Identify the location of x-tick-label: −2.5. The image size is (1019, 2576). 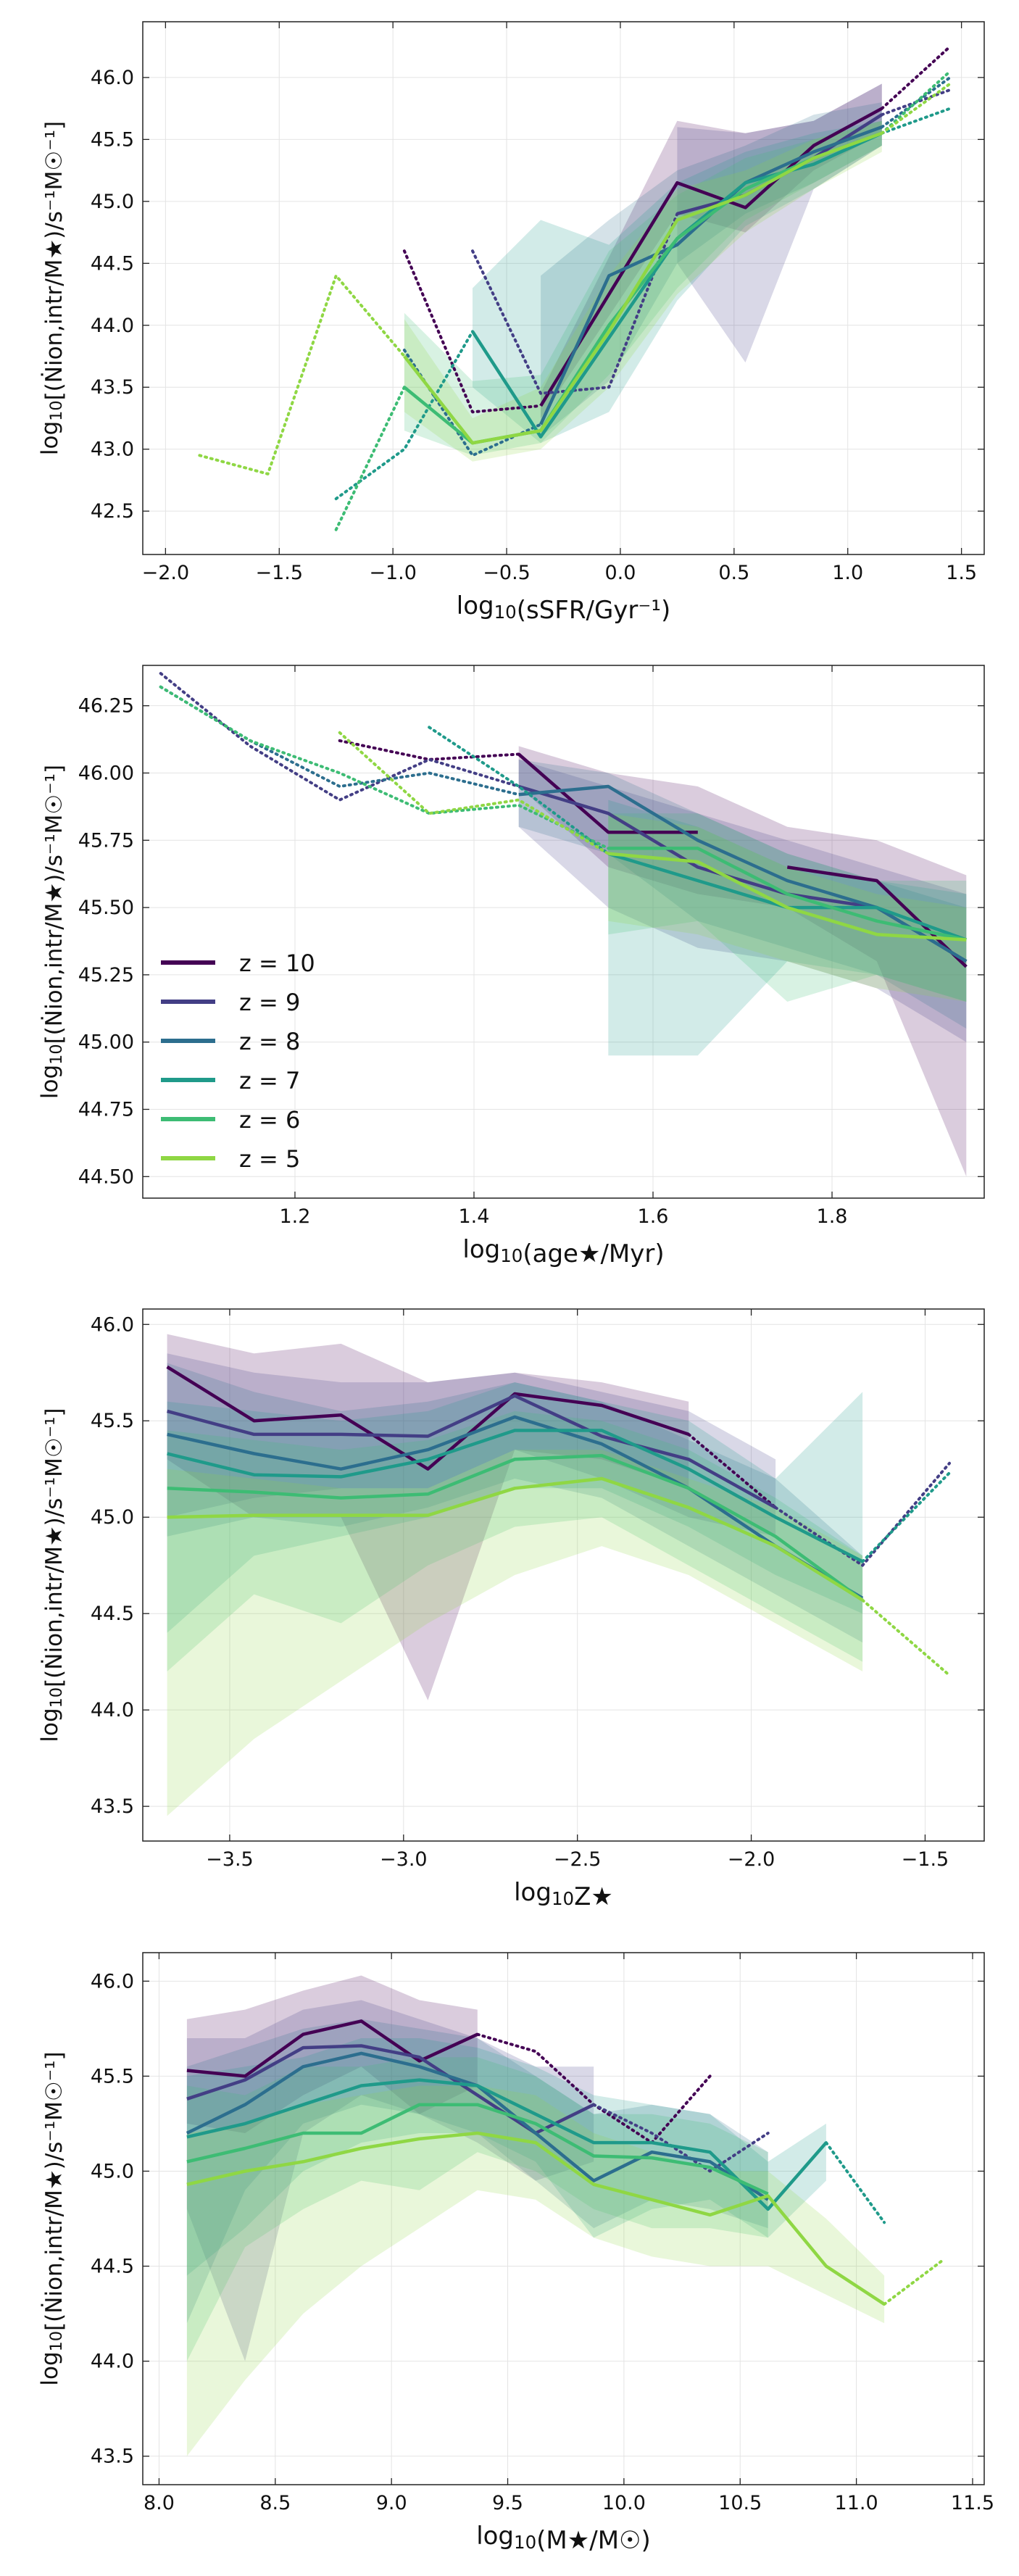
(578, 1859).